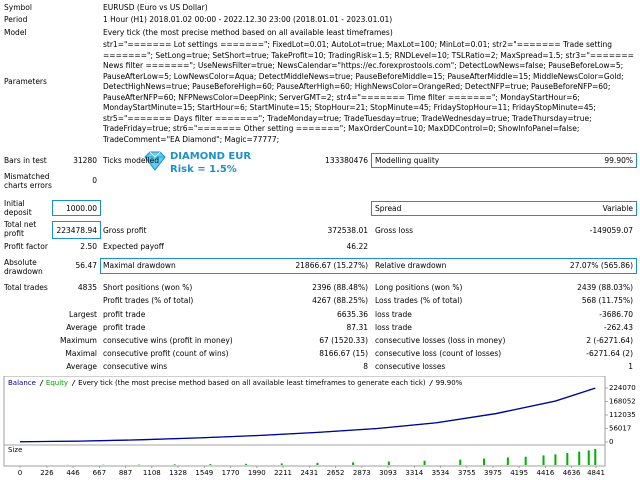 The height and width of the screenshot is (480, 640). What do you see at coordinates (546, 473) in the screenshot?
I see `x-tick-label: 4416` at bounding box center [546, 473].